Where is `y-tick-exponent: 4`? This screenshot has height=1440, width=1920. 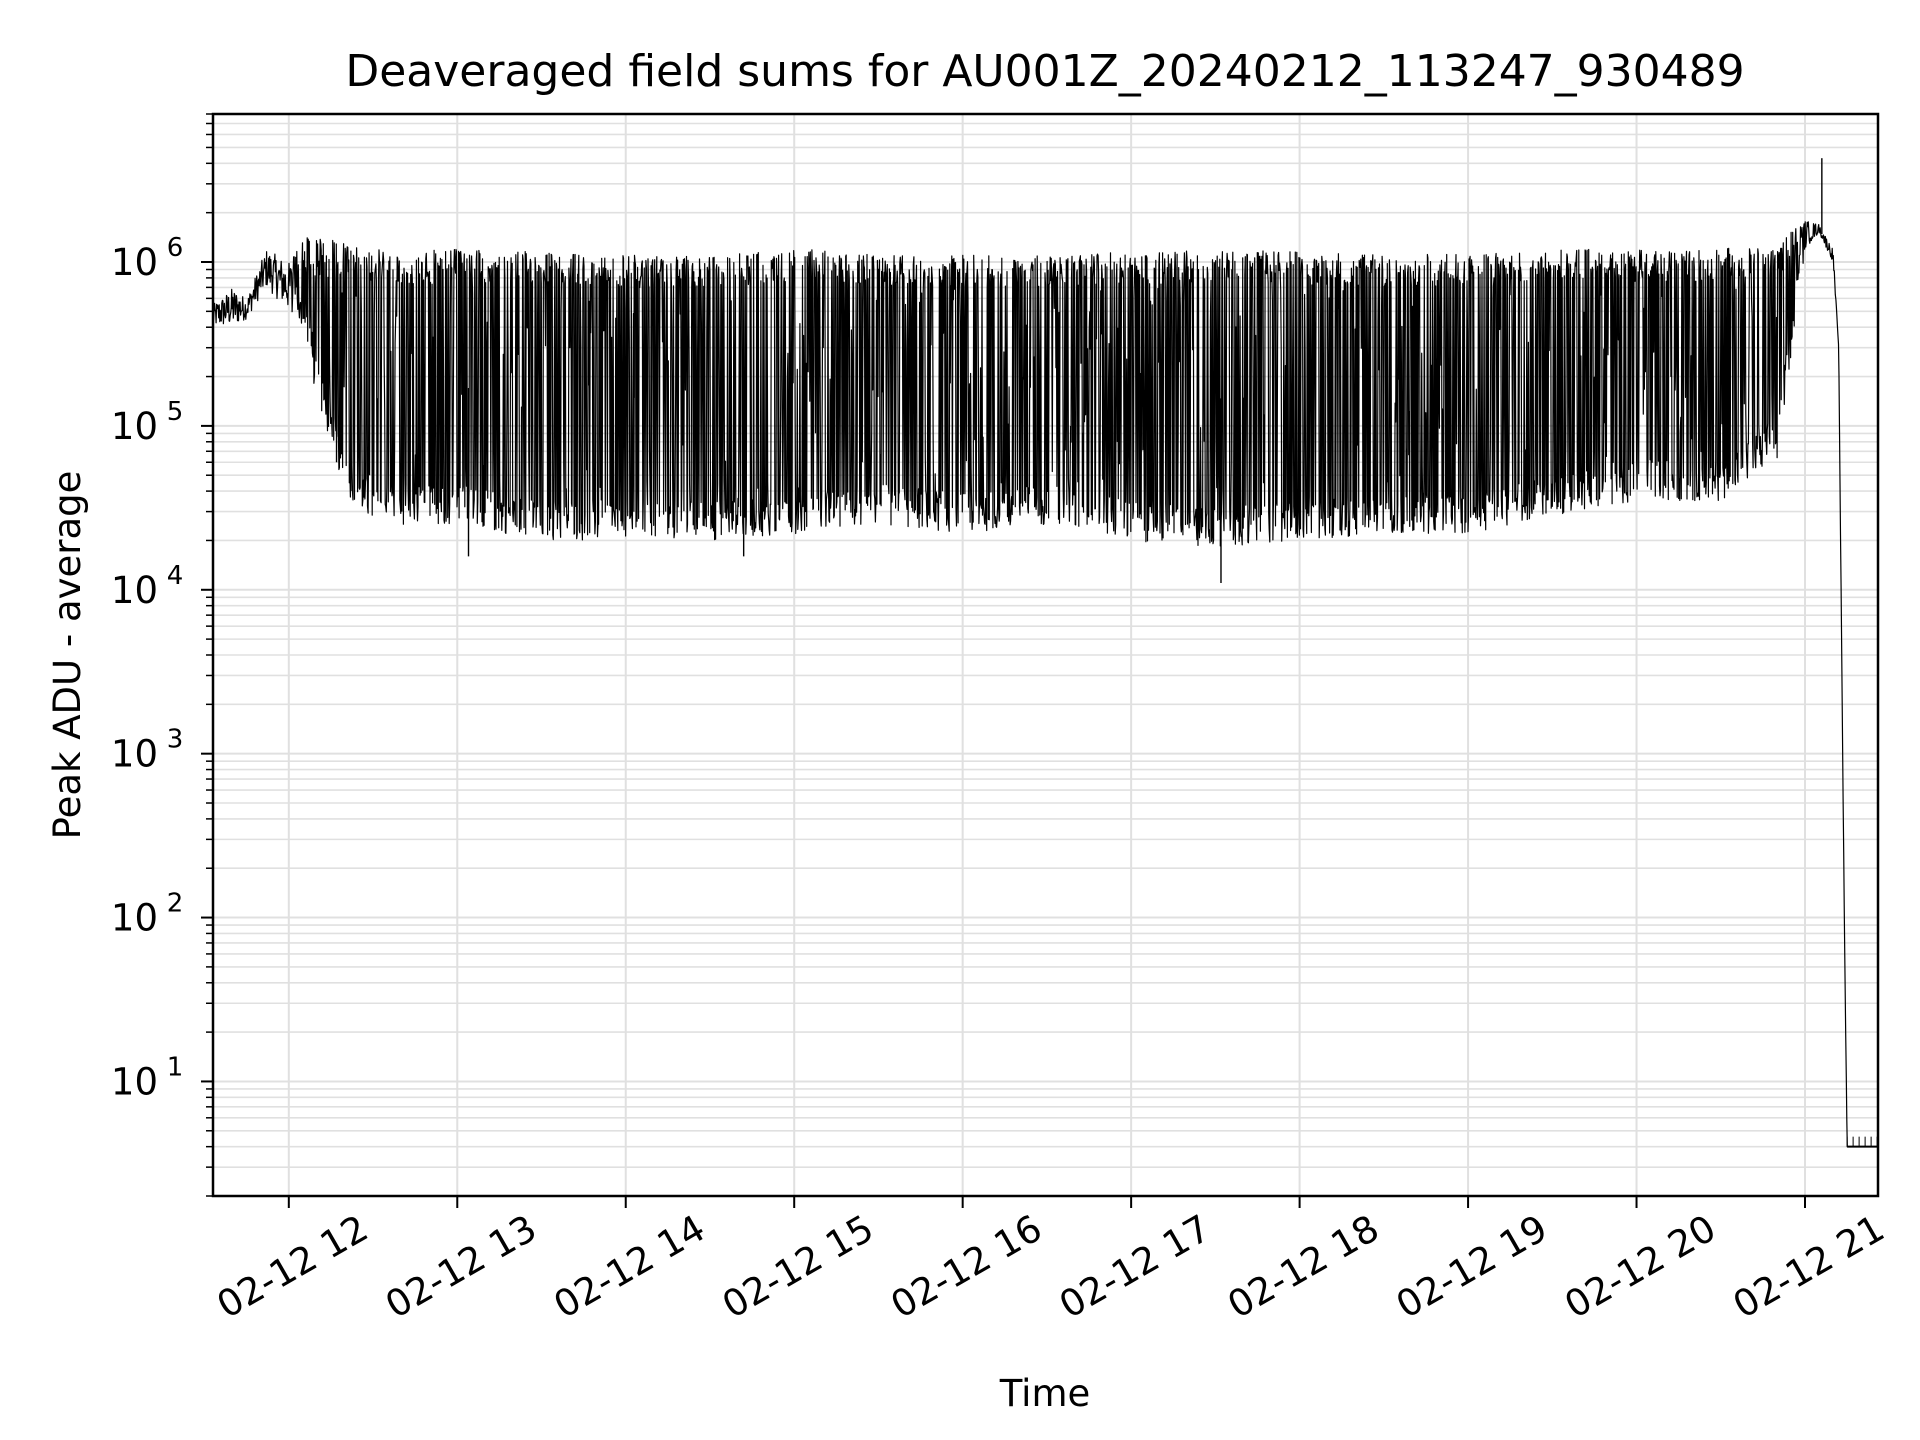 y-tick-exponent: 4 is located at coordinates (175, 576).